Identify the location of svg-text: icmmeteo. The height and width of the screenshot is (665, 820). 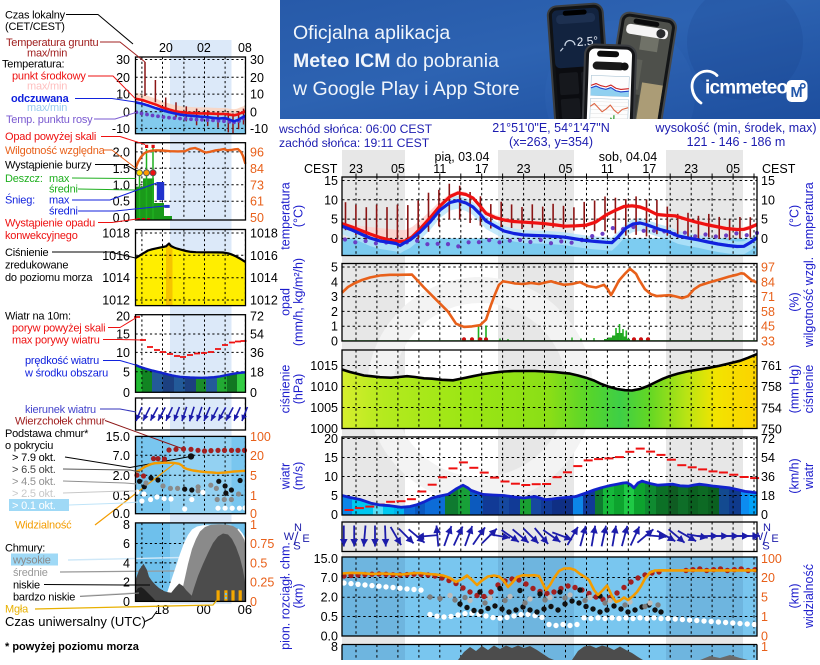
(746, 88).